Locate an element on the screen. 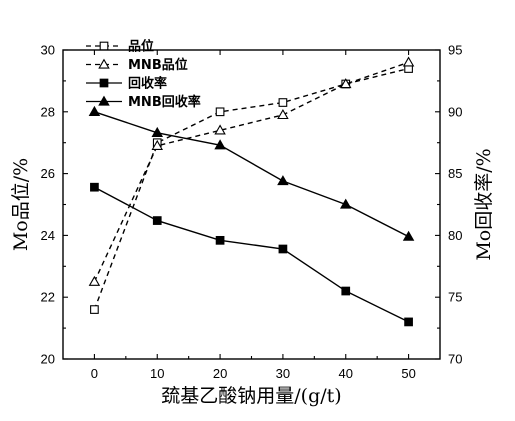 The width and height of the screenshot is (515, 421). left-y-tick-label: 28 is located at coordinates (48, 111).